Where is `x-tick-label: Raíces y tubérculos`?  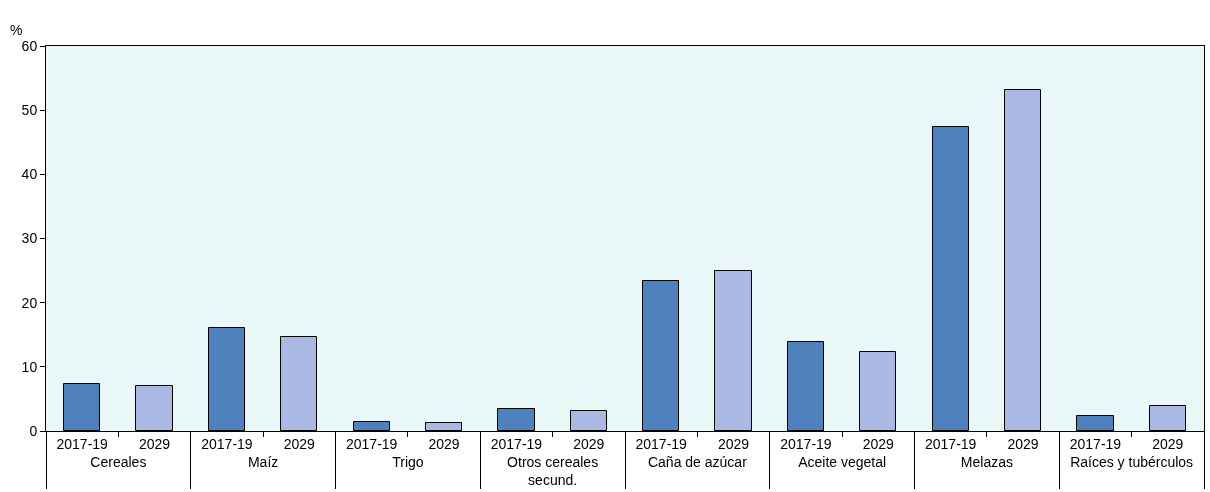
x-tick-label: Raíces y tubérculos is located at coordinates (1132, 461).